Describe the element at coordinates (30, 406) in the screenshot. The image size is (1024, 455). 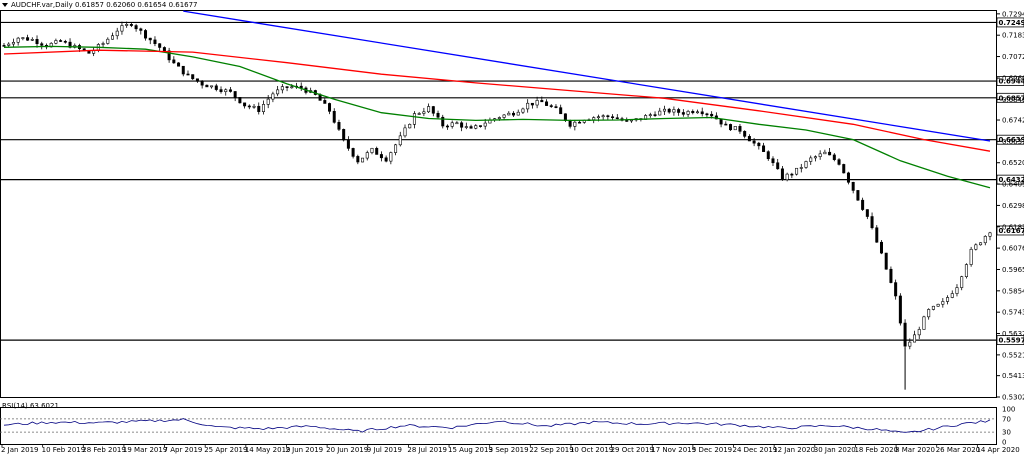
I see `rsi-label: RSI(14) 63.6021` at that location.